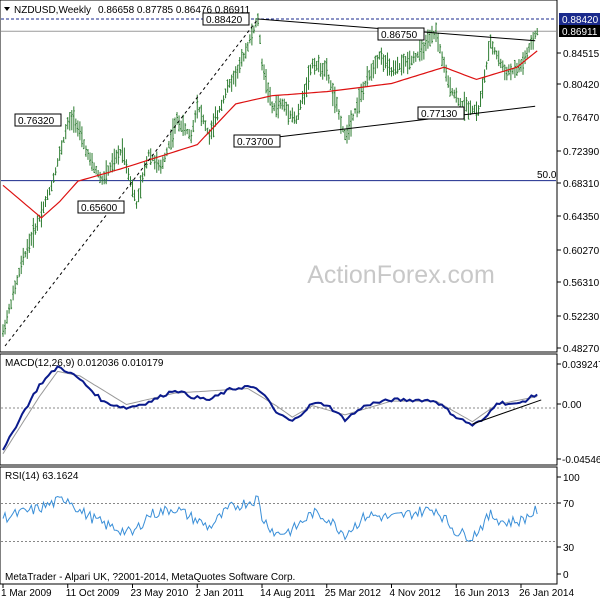 The height and width of the screenshot is (600, 600). What do you see at coordinates (581, 283) in the screenshot?
I see `y-tick-label: 0.56310` at bounding box center [581, 283].